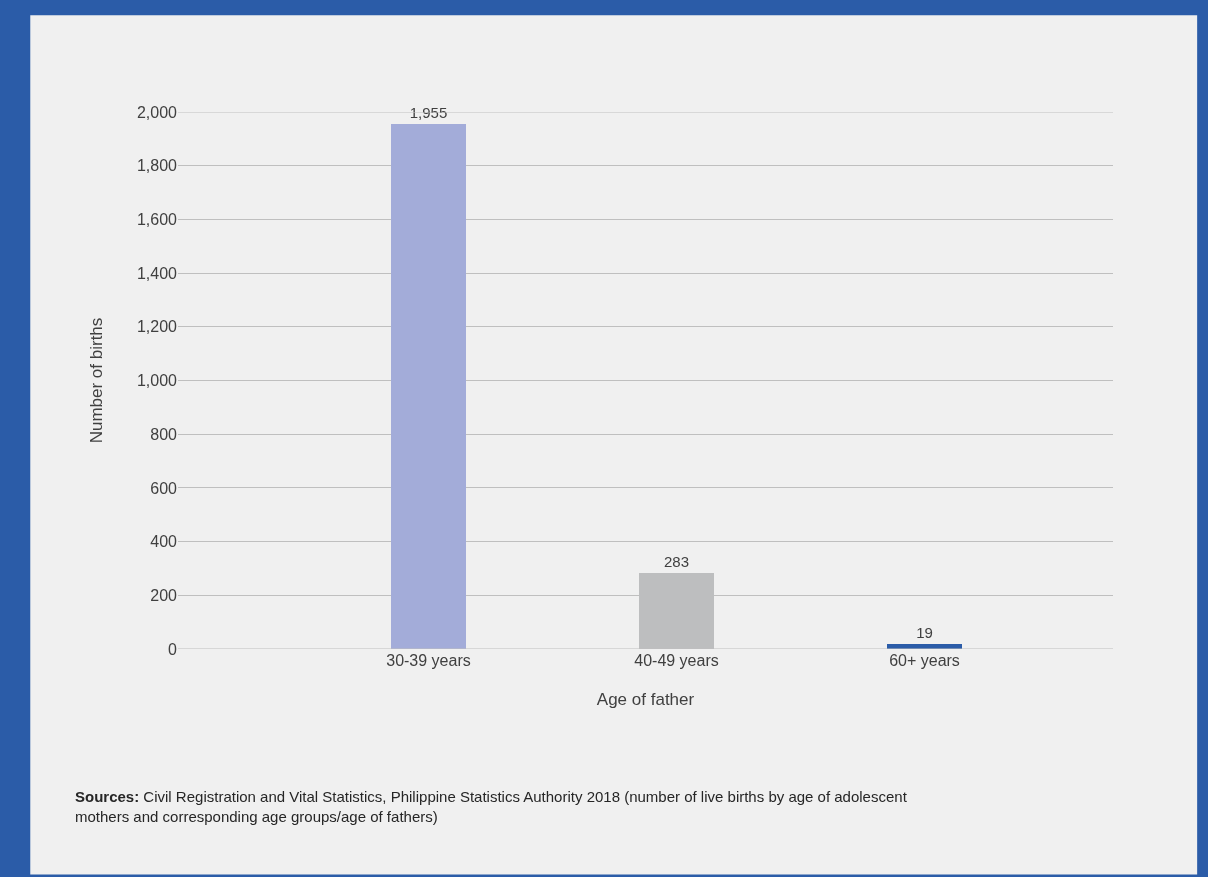  I want to click on y-tick-label: 800, so click(164, 434).